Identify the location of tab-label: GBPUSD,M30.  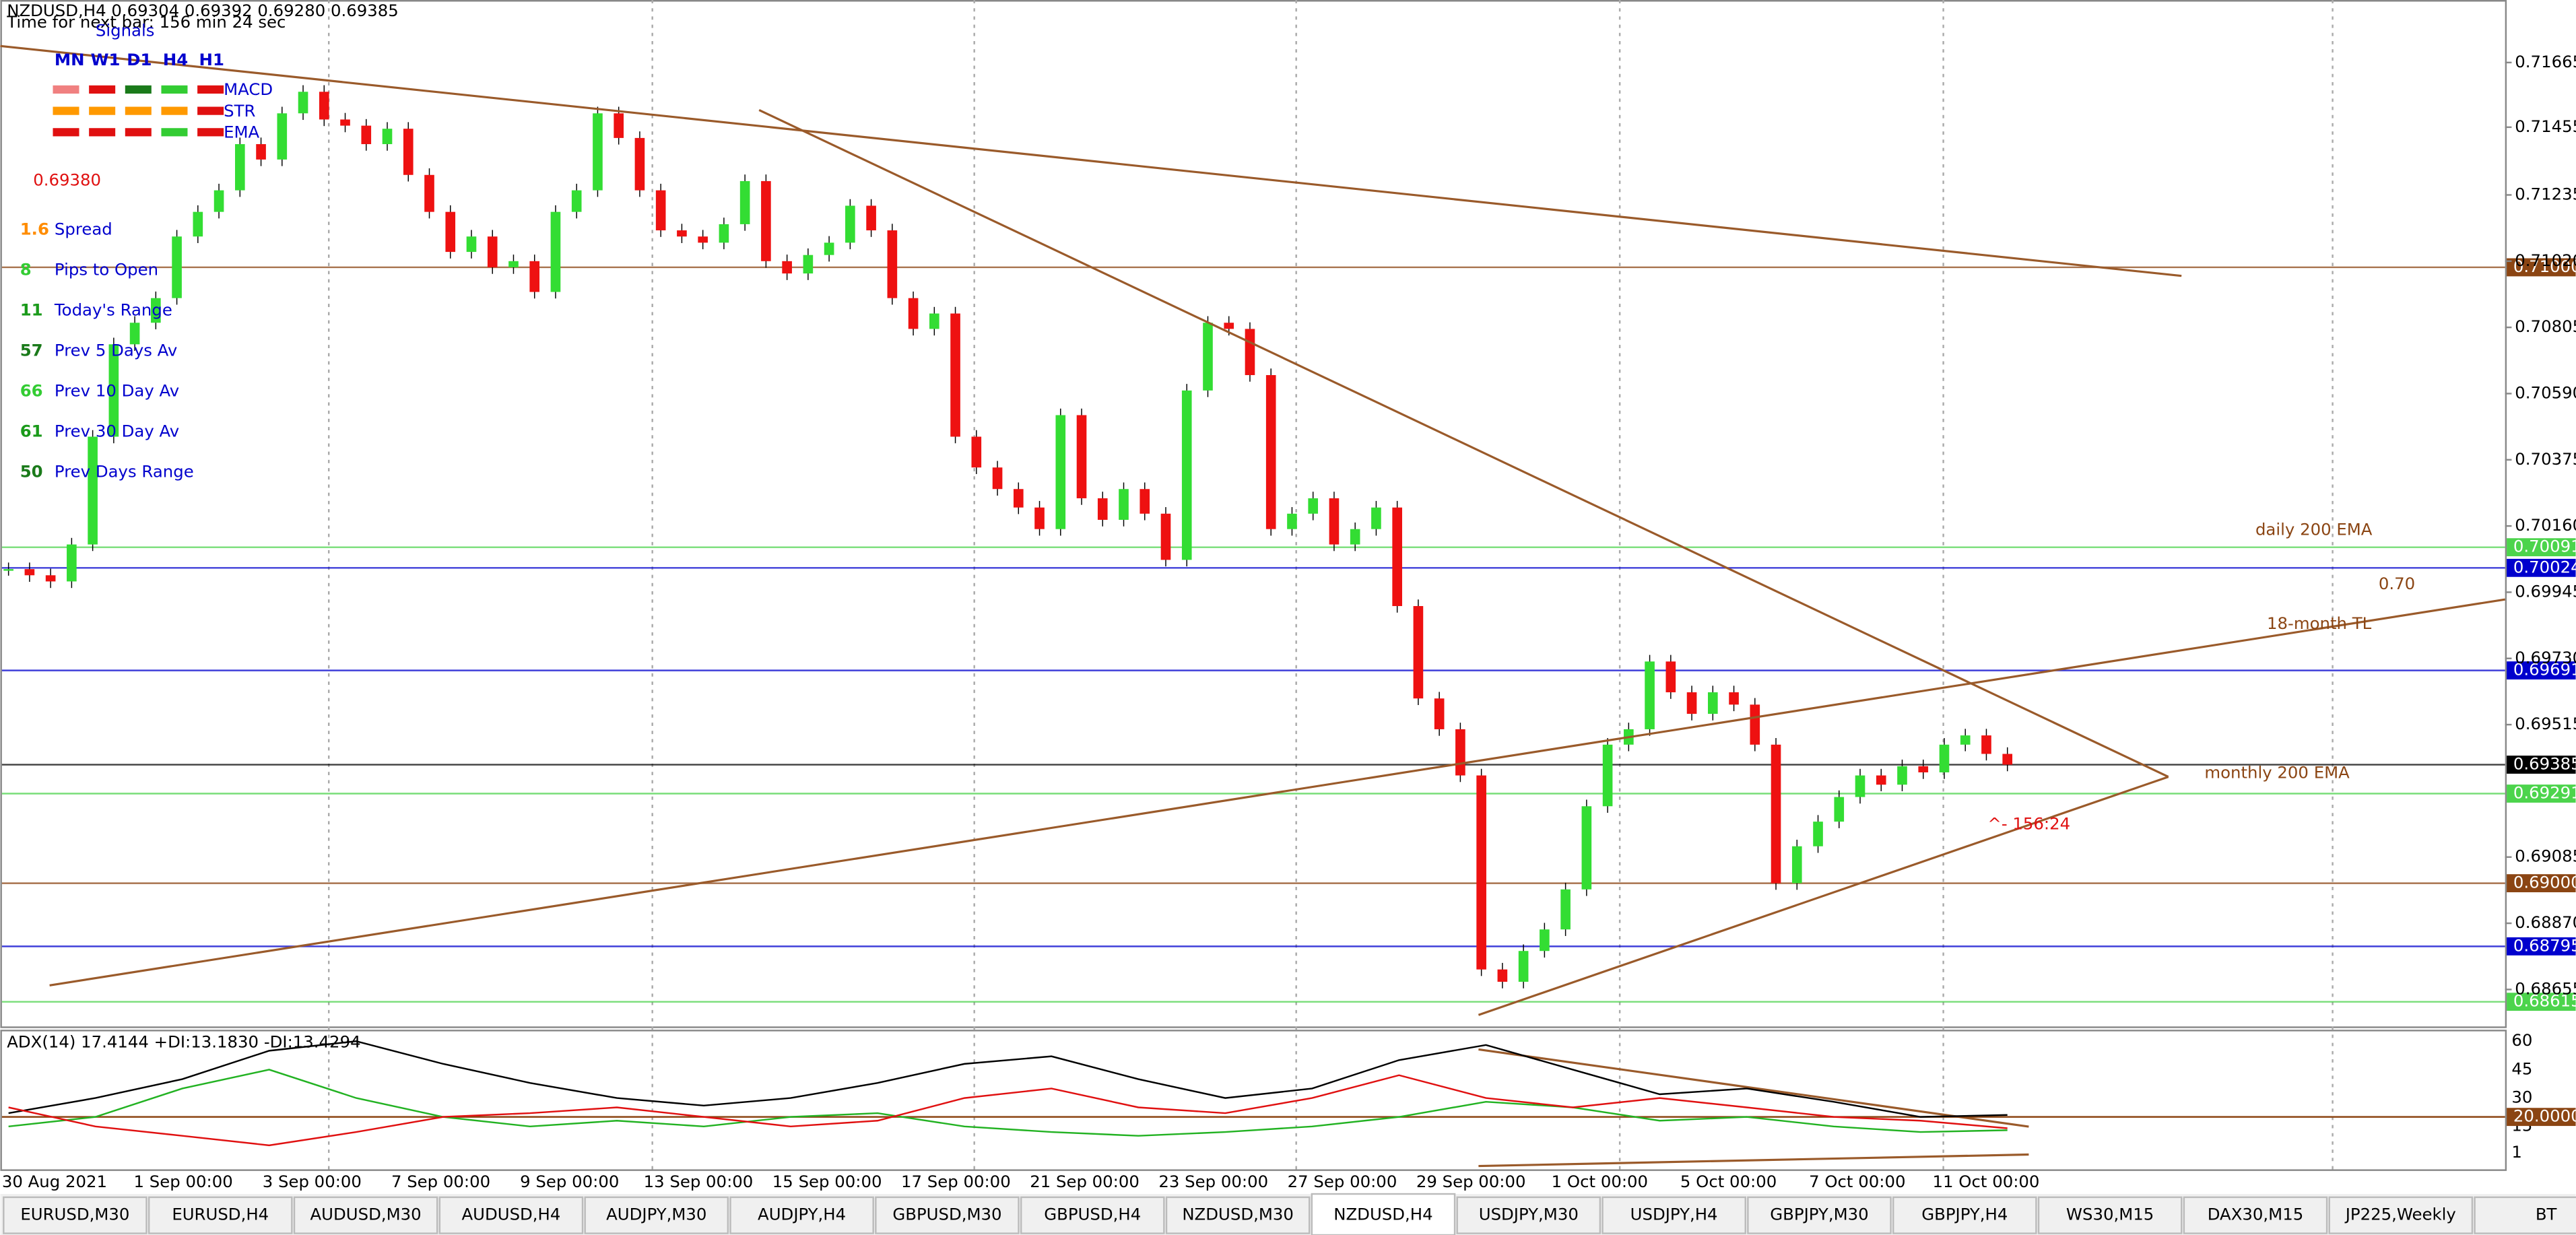
(946, 1214).